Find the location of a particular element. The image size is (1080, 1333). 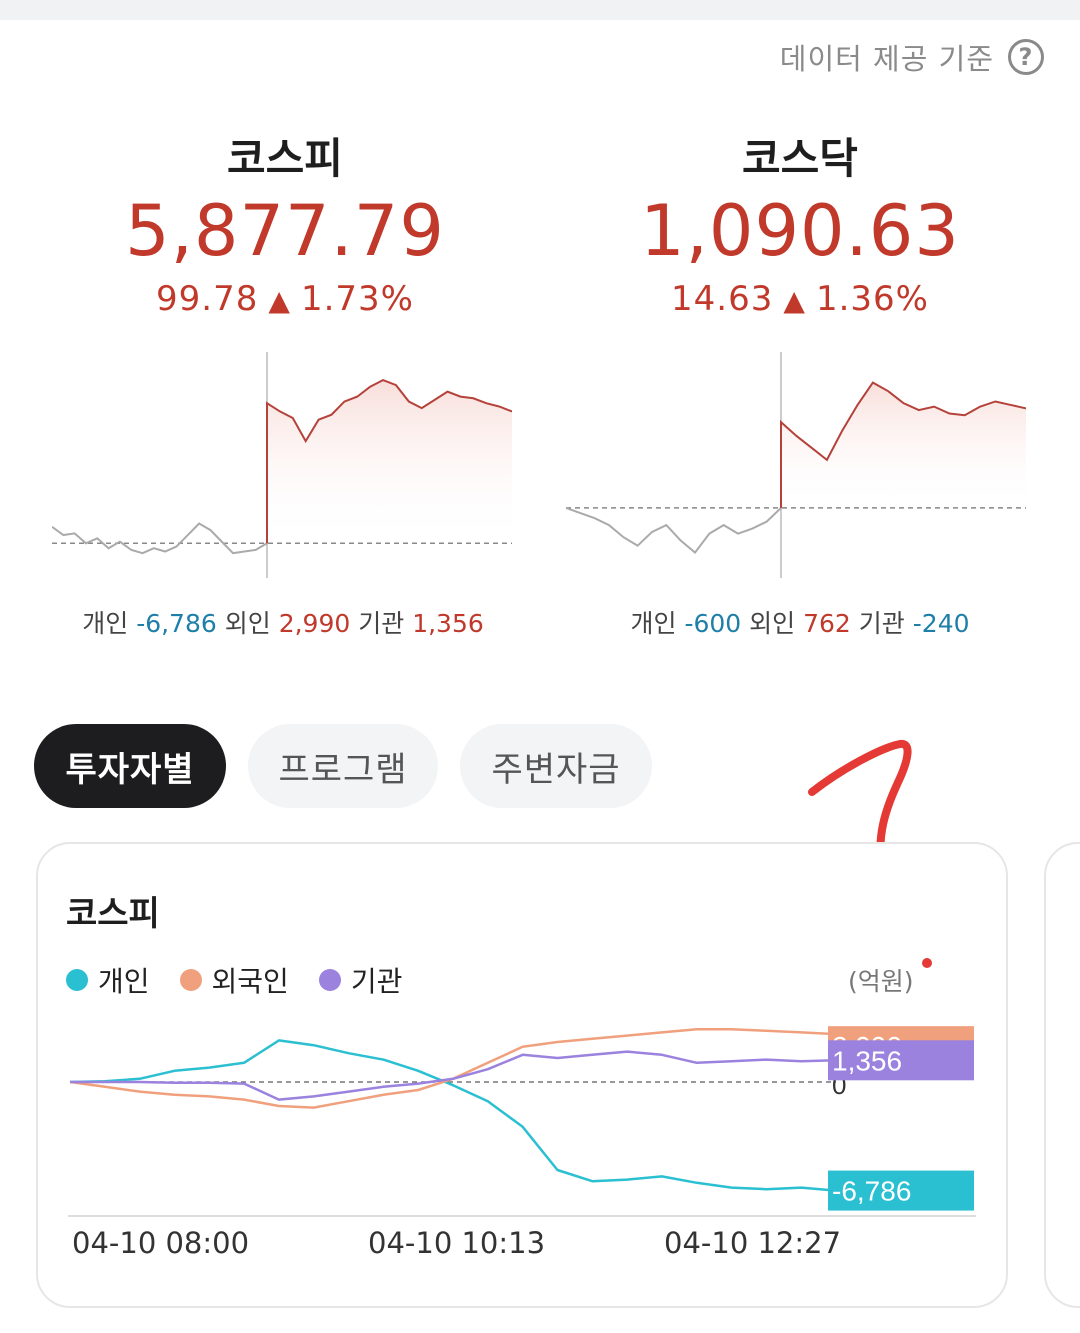

change-amount: 14.63 is located at coordinates (722, 299).